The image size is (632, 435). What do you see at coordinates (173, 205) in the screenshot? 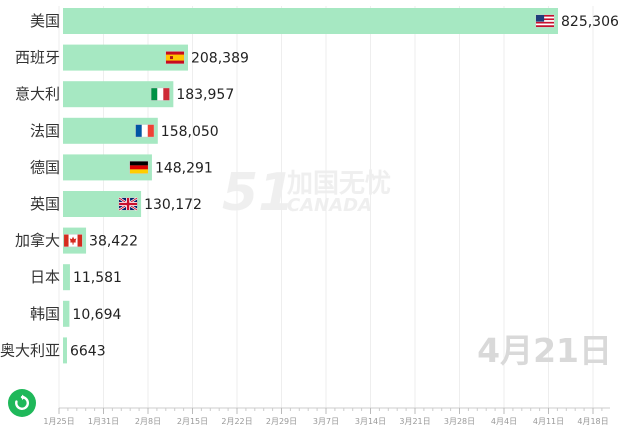
I see `value-label: 130,172` at bounding box center [173, 205].